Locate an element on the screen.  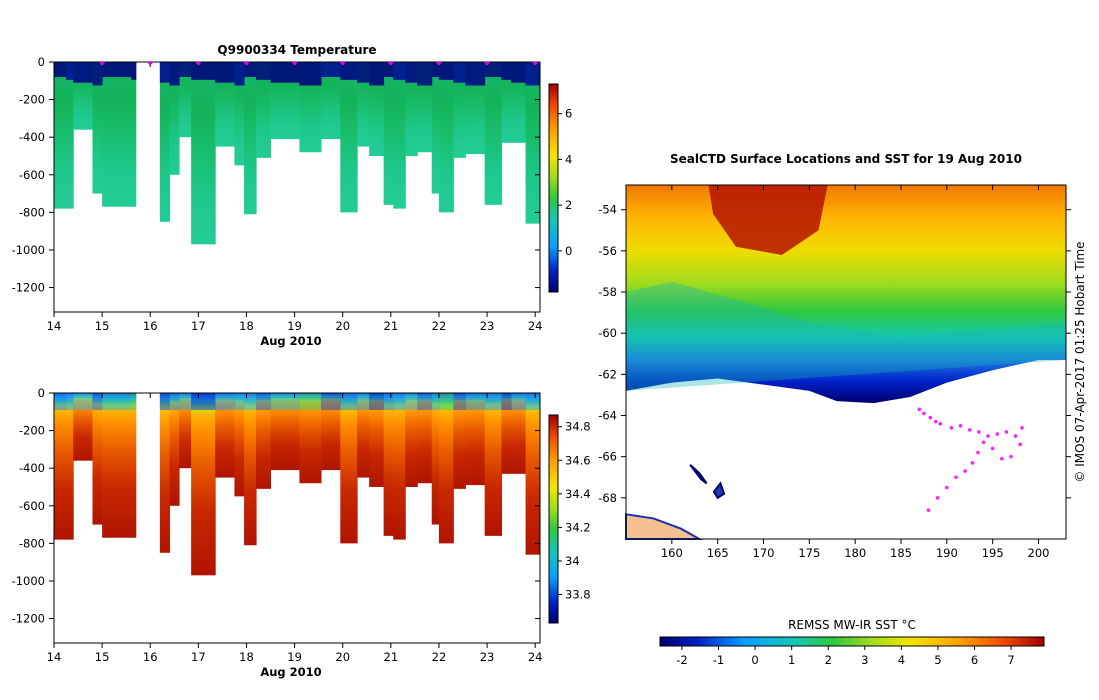
map-y-tick-label: -54 is located at coordinates (607, 210).